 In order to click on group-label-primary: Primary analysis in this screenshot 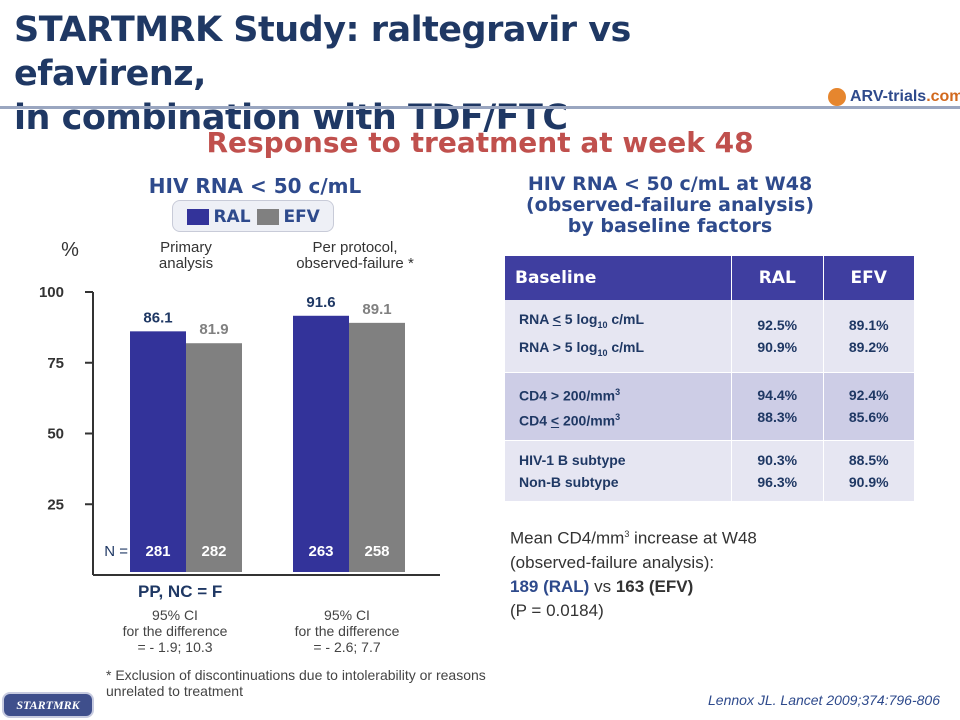, I will do `click(186, 256)`.